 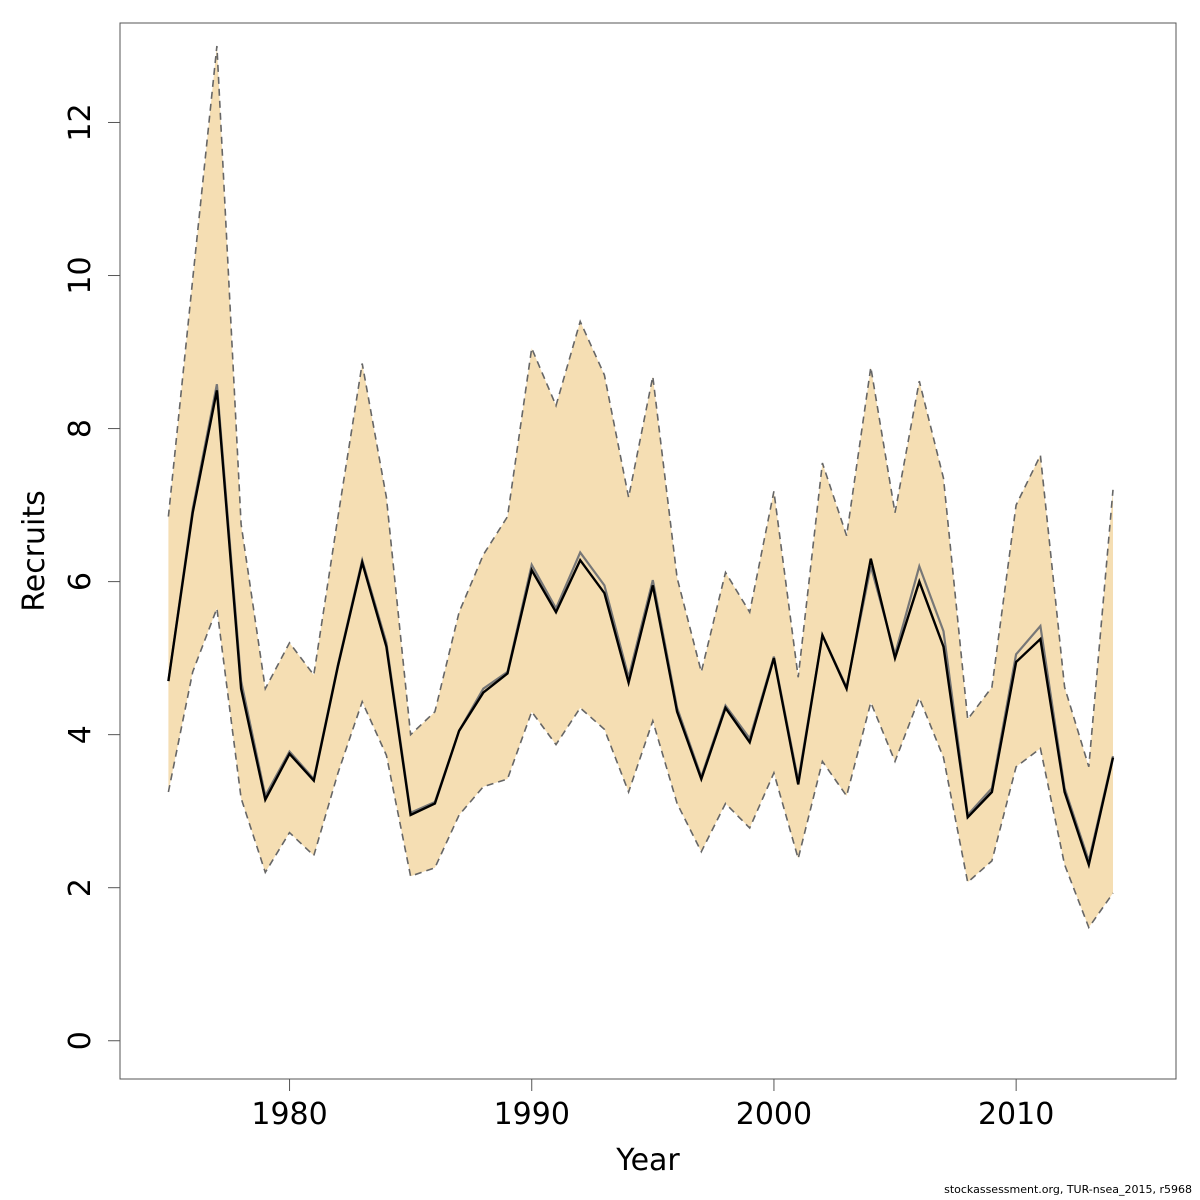 I want to click on y-tick-label: 10, so click(x=80, y=275).